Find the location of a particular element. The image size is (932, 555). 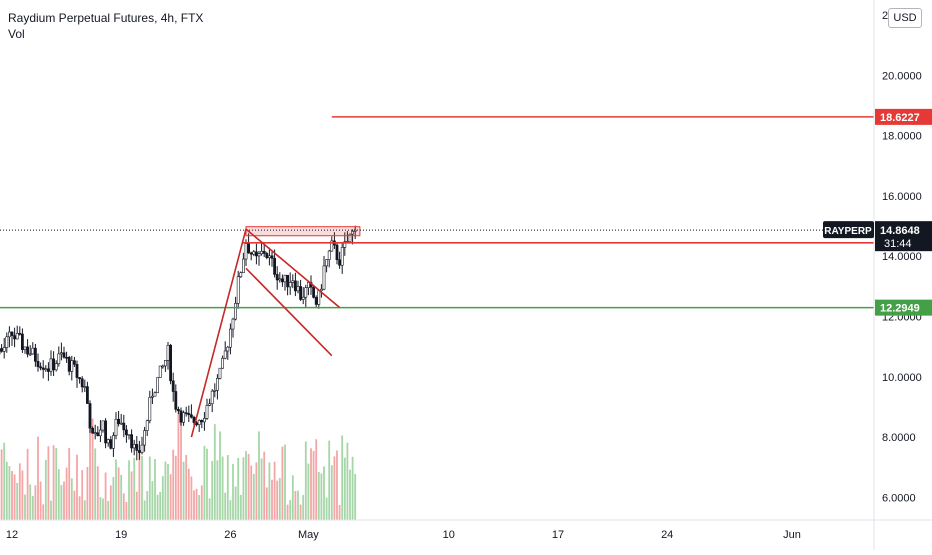

time-tick-label: Jun is located at coordinates (792, 535).